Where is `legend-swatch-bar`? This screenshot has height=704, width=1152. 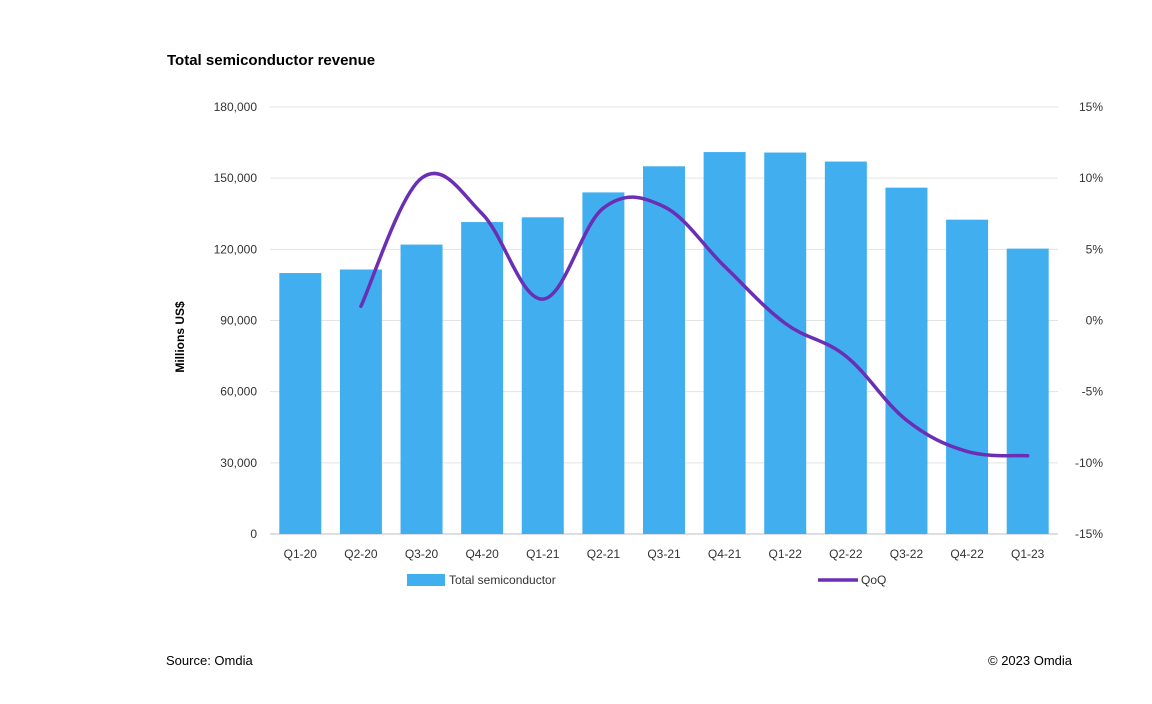
legend-swatch-bar is located at coordinates (426, 580).